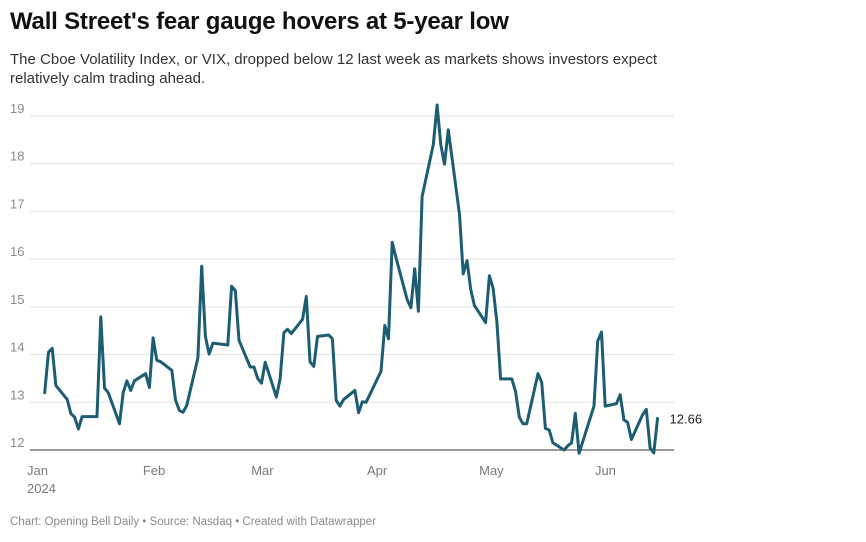 Image resolution: width=866 pixels, height=542 pixels. Describe the element at coordinates (377, 470) in the screenshot. I see `x-tick-label: Apr` at that location.